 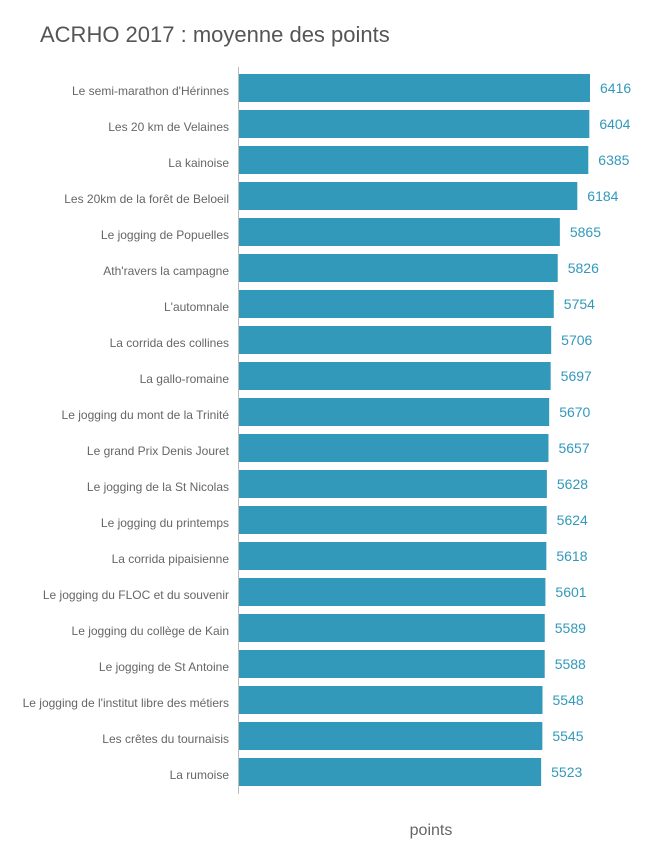 What do you see at coordinates (150, 631) in the screenshot?
I see `category-label: Le jogging du collège de Kain` at bounding box center [150, 631].